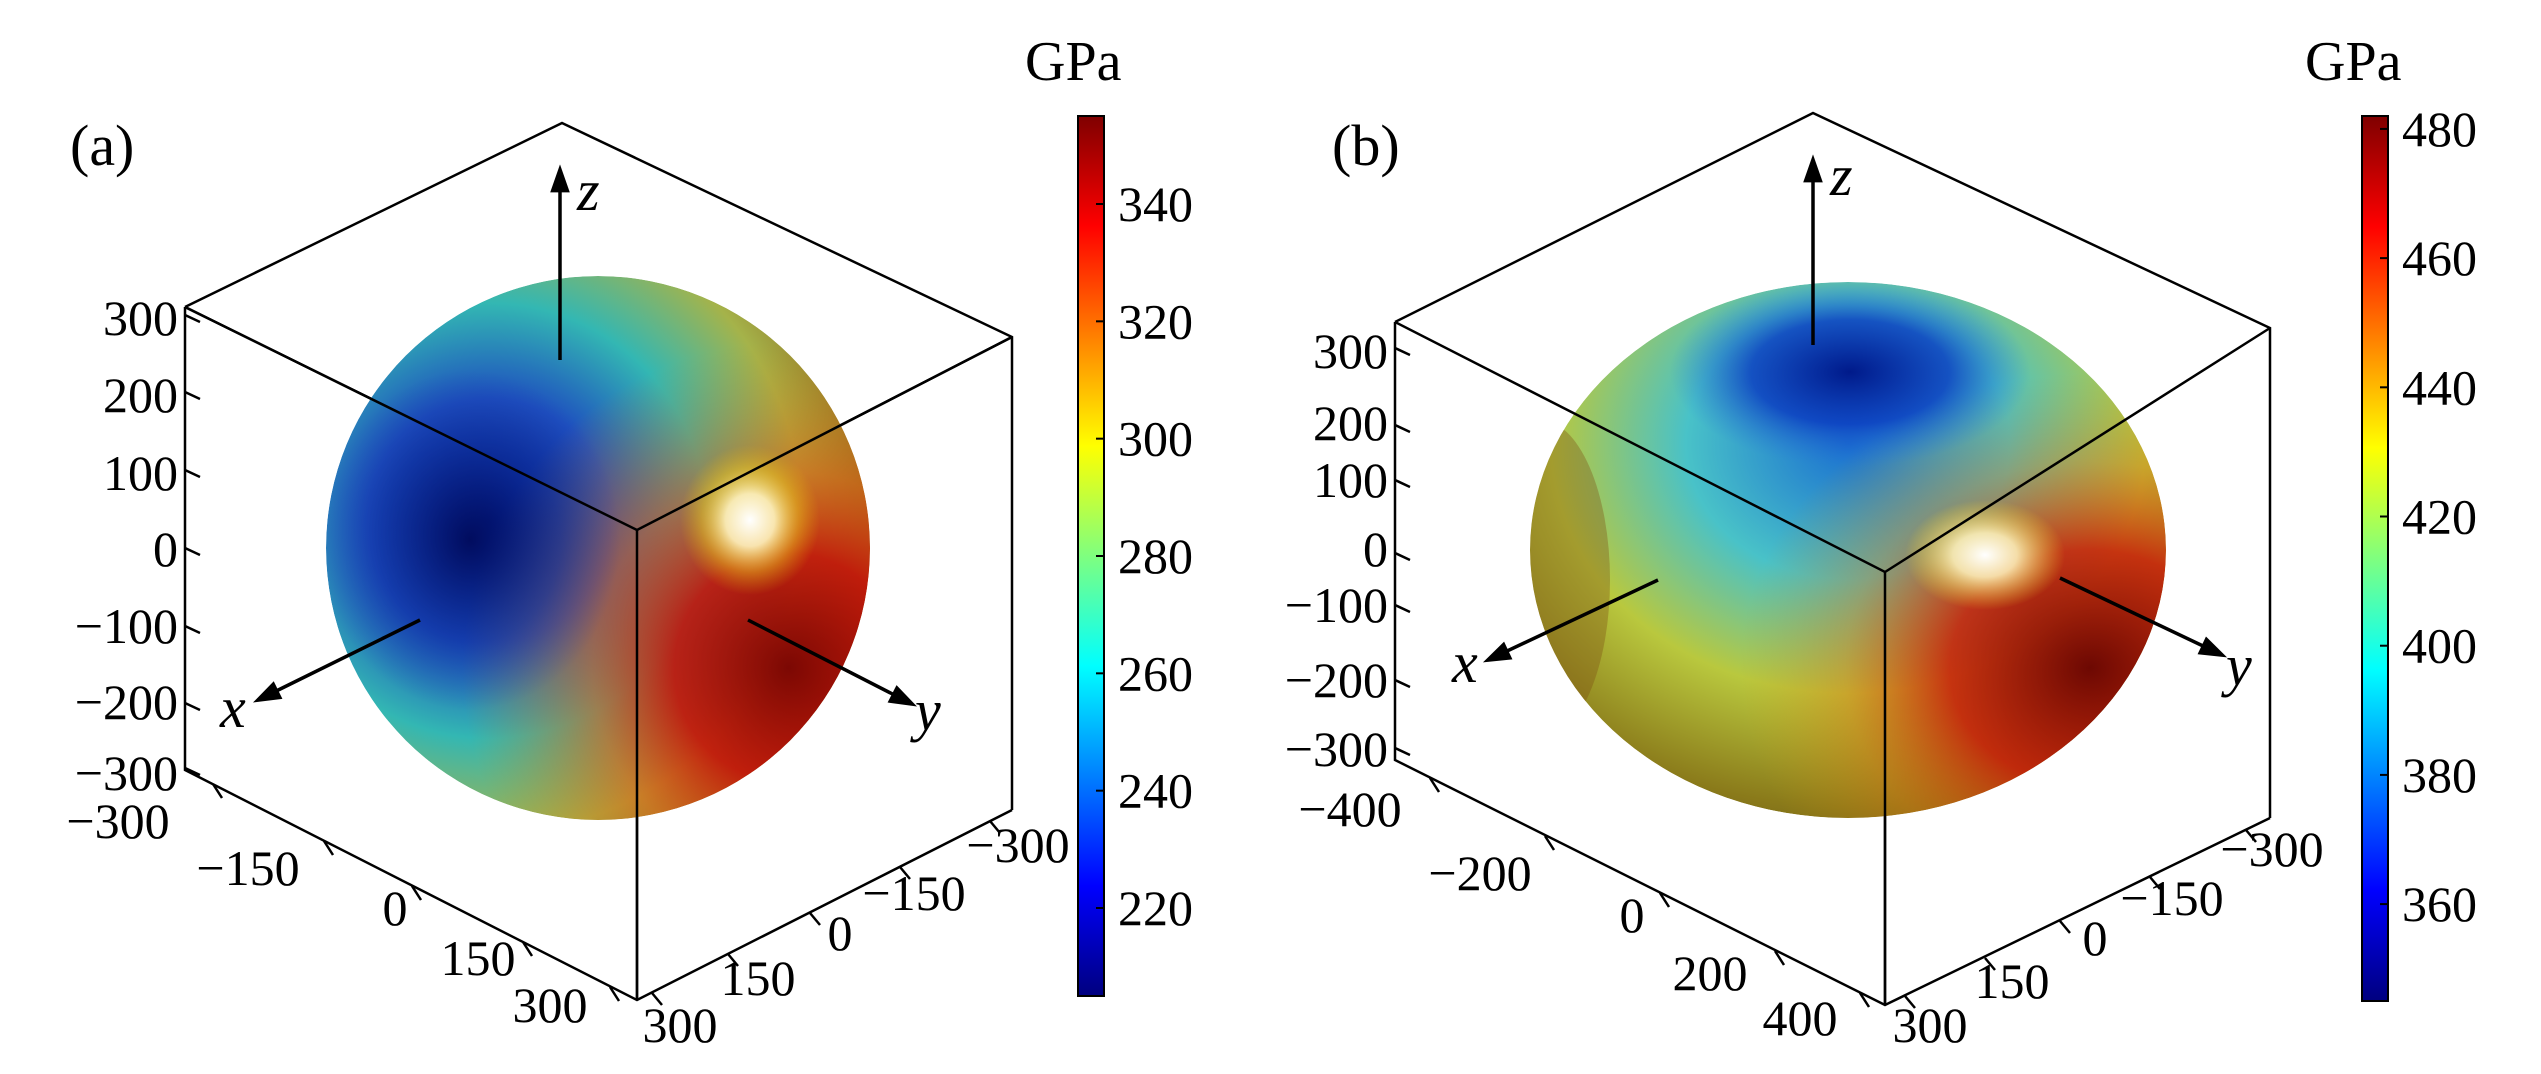 The height and width of the screenshot is (1074, 2541). What do you see at coordinates (1375, 549) in the screenshot?
I see `panel-b-z-tick: 0` at bounding box center [1375, 549].